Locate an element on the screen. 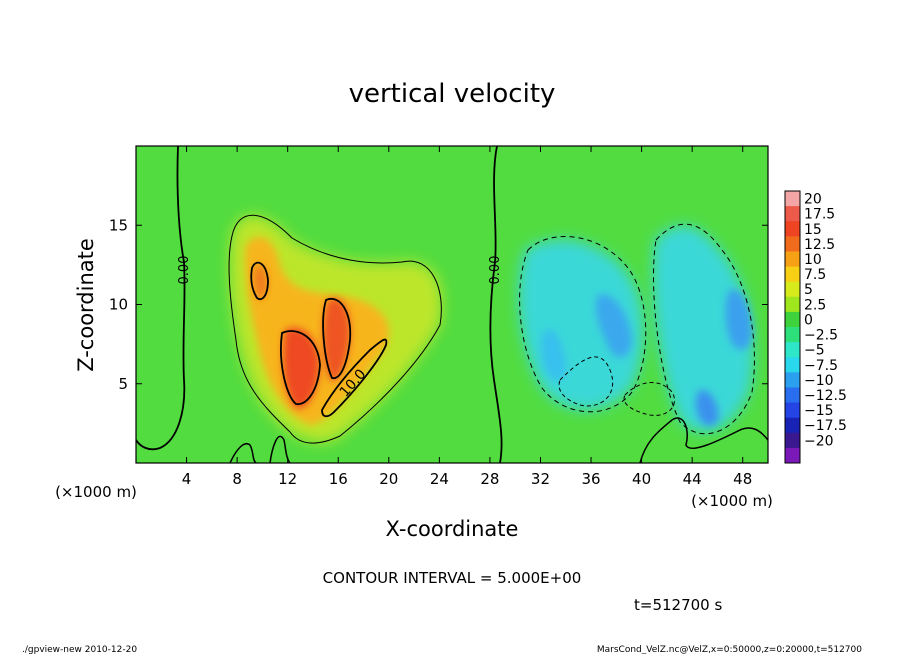 This screenshot has height=654, width=904. y-tick-label: 5 is located at coordinates (123, 384).